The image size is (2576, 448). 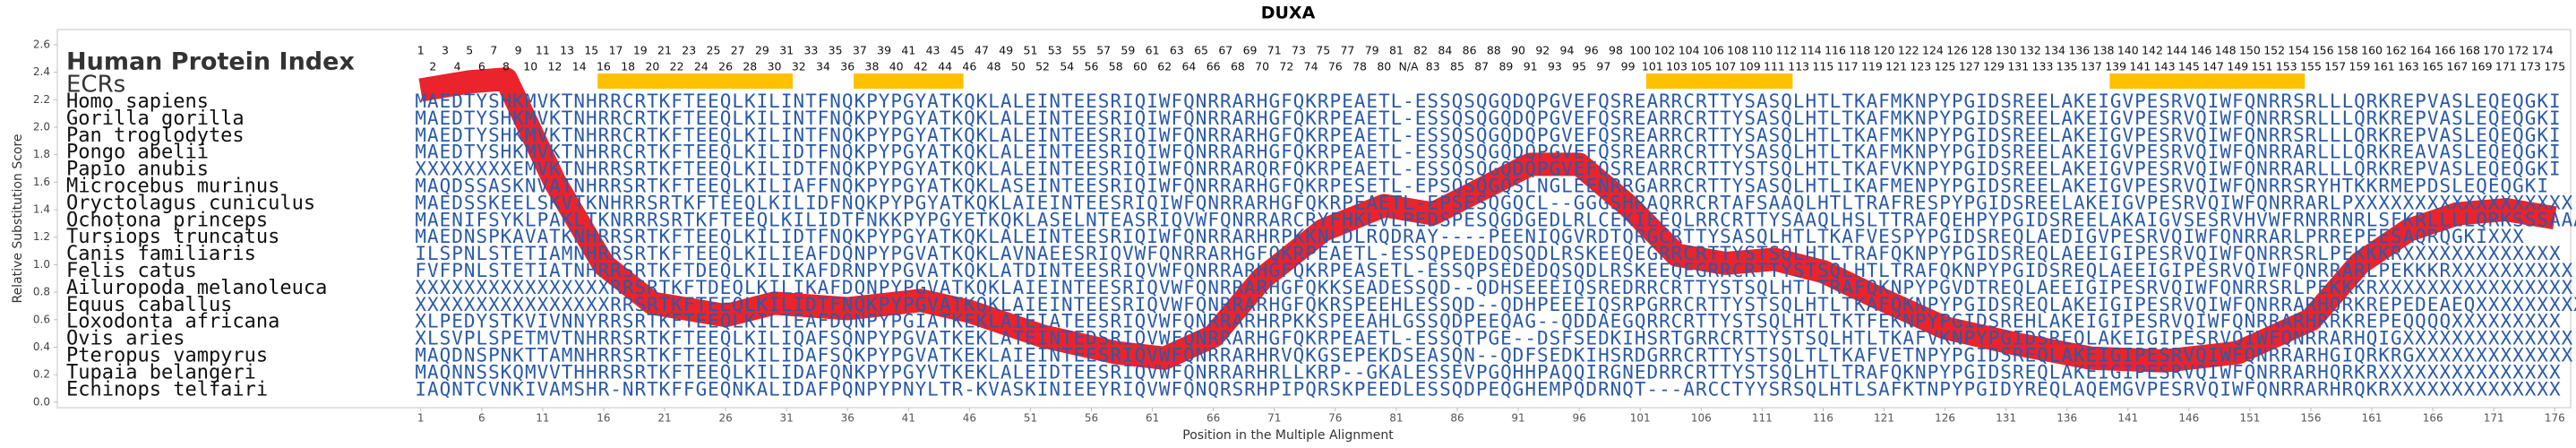 I want to click on protein-index: 55, so click(x=1079, y=51).